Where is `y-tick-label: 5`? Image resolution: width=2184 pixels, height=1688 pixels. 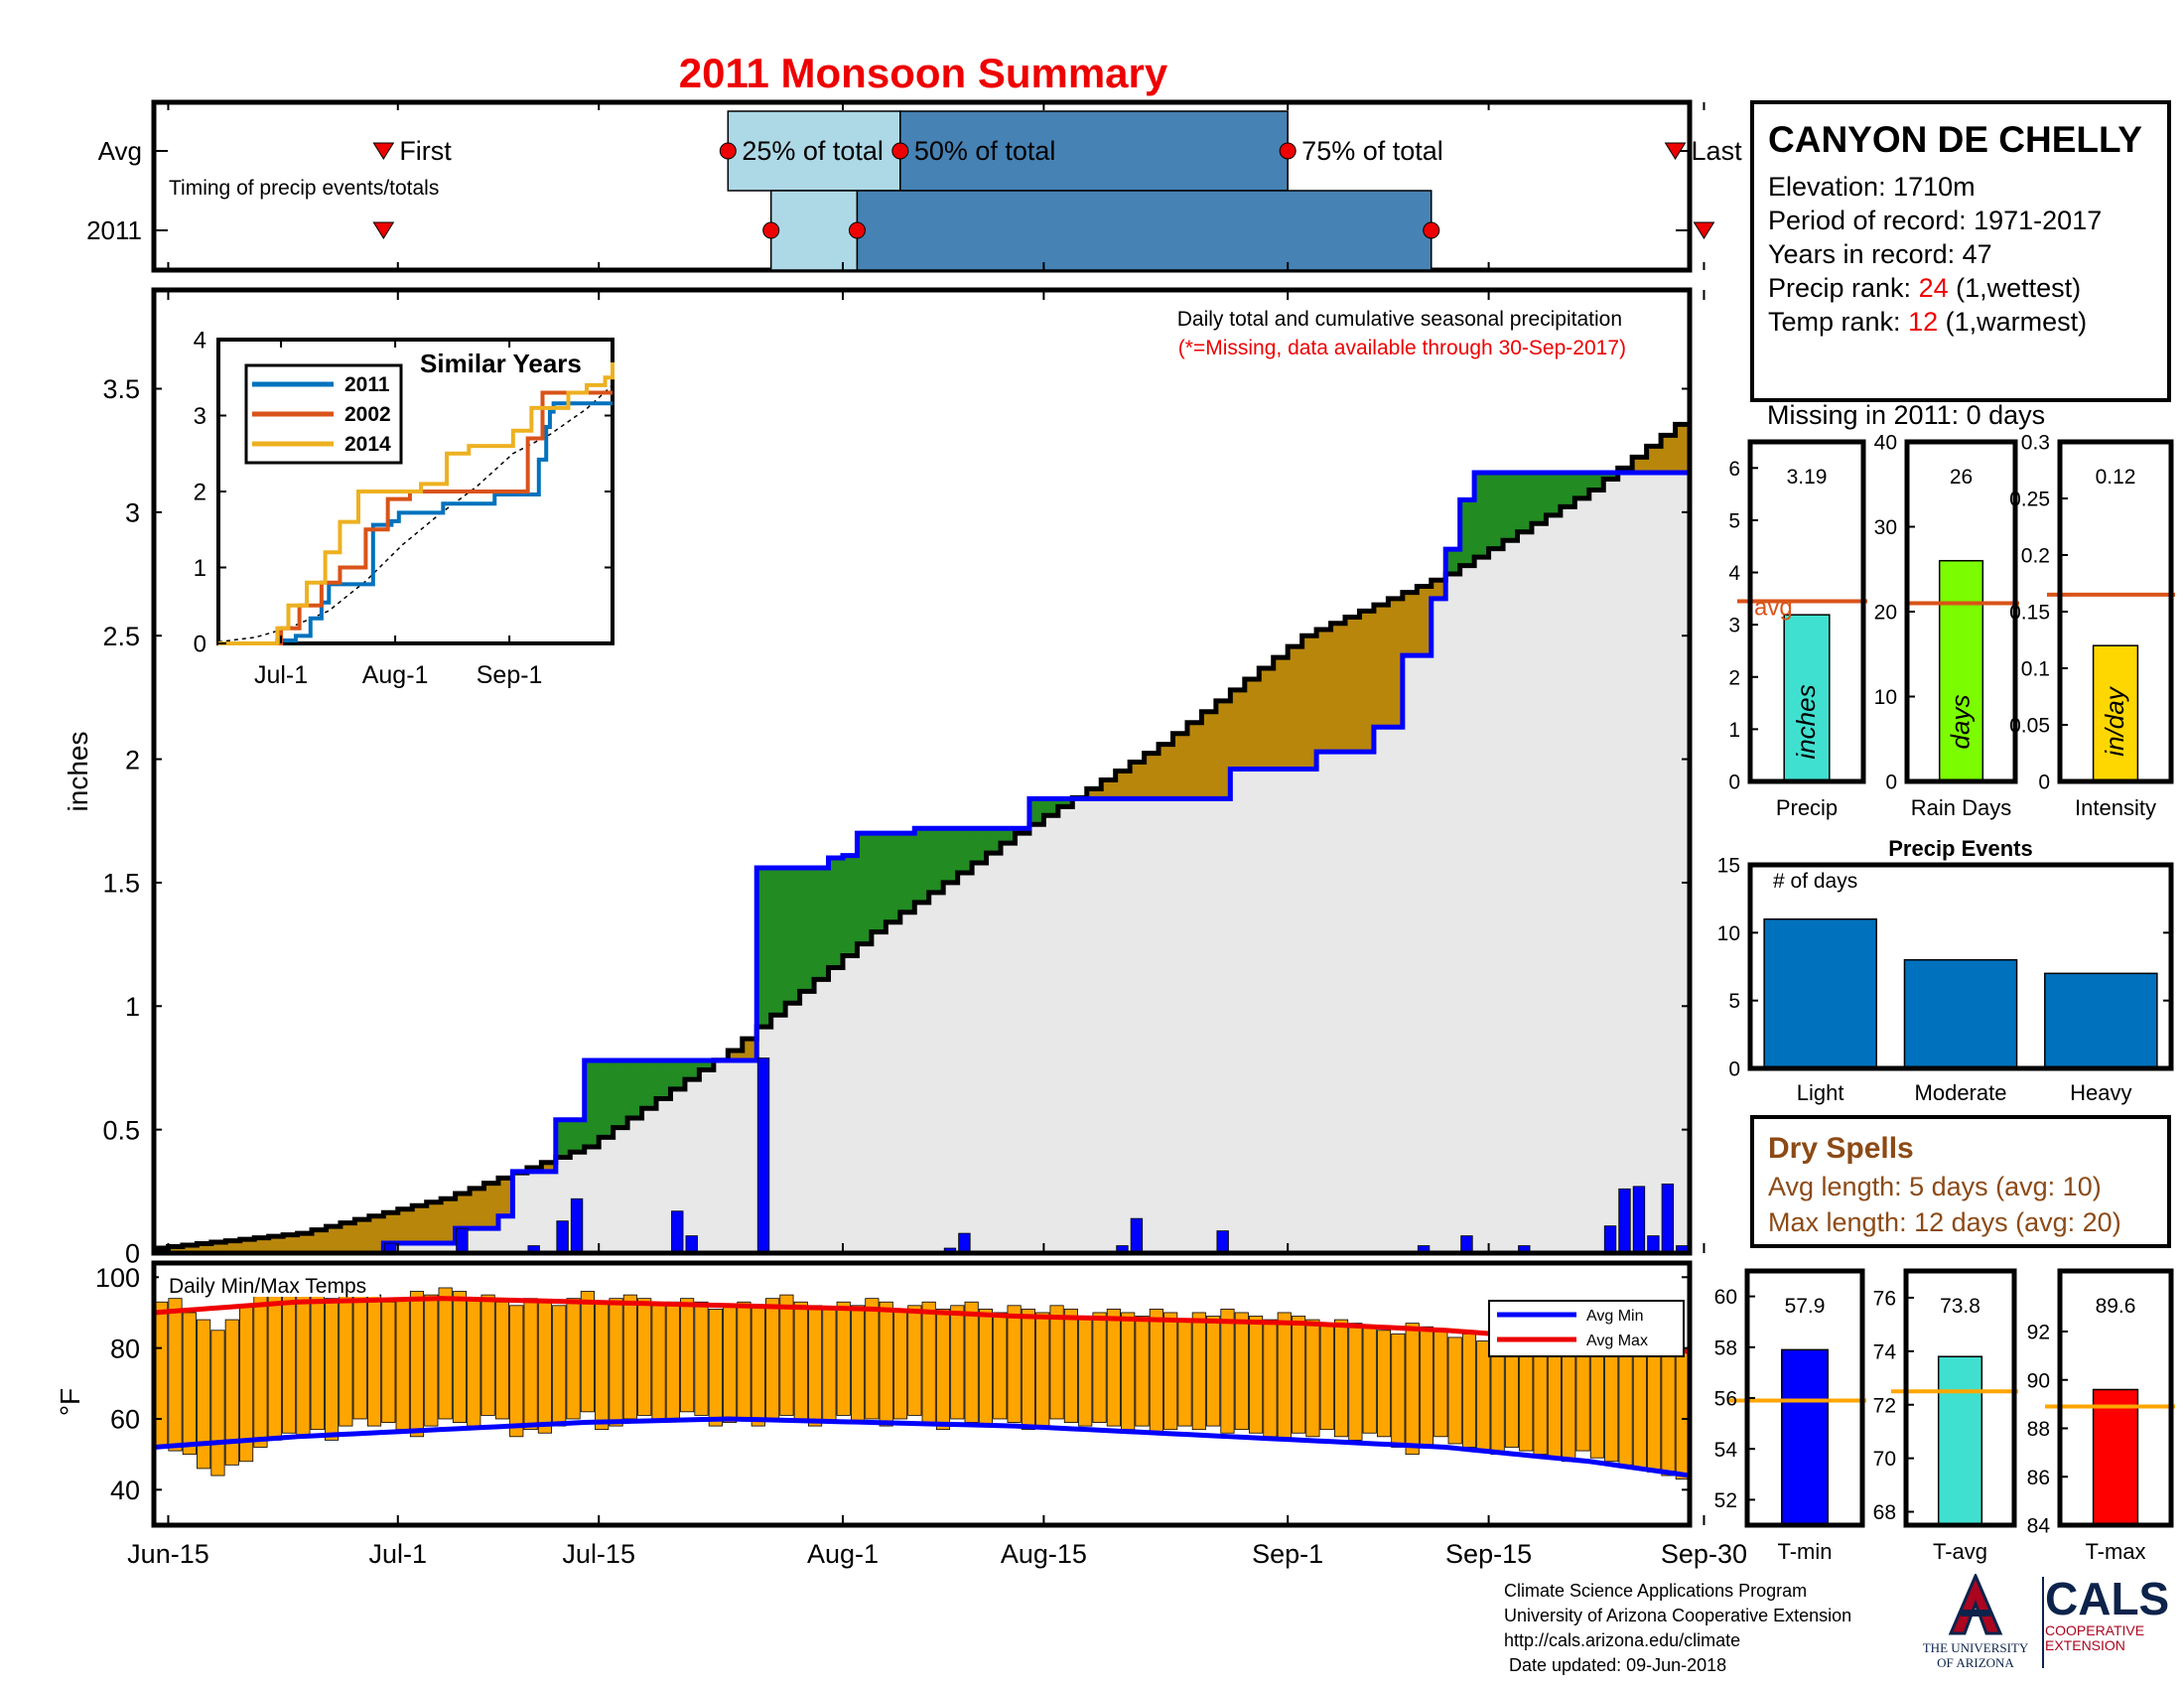
y-tick-label: 5 is located at coordinates (1734, 1001).